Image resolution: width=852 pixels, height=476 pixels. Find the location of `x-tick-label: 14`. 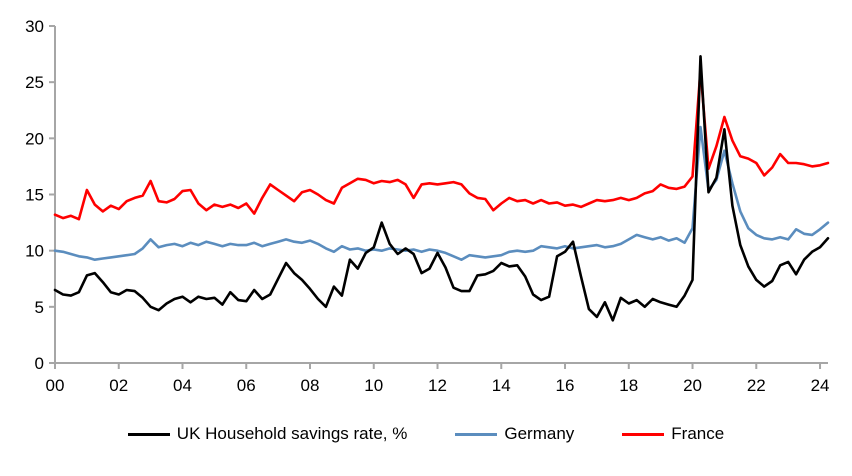

x-tick-label: 14 is located at coordinates (501, 385).